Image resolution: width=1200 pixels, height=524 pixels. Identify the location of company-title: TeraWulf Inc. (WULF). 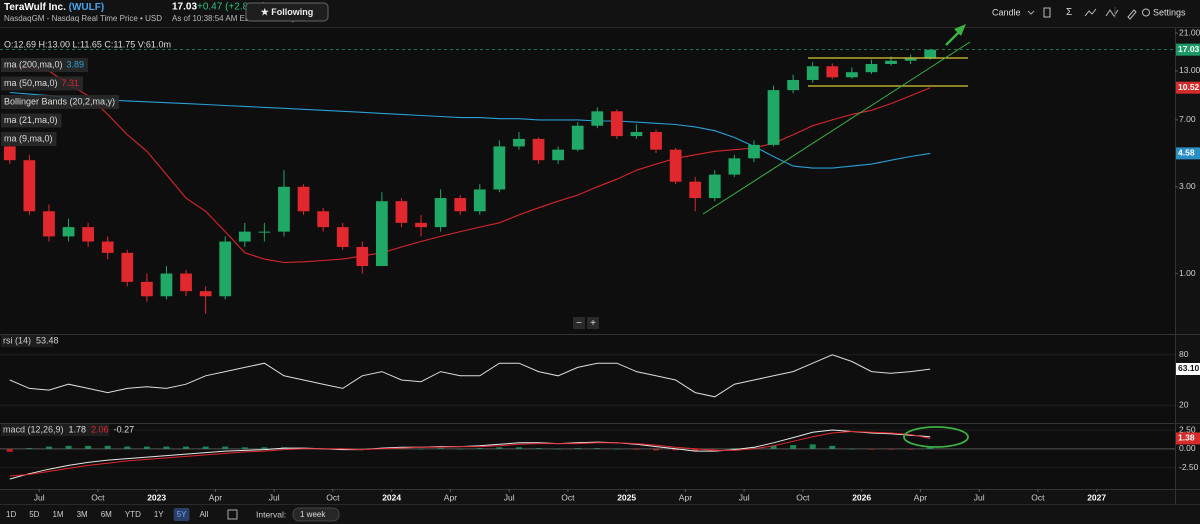
(54, 7).